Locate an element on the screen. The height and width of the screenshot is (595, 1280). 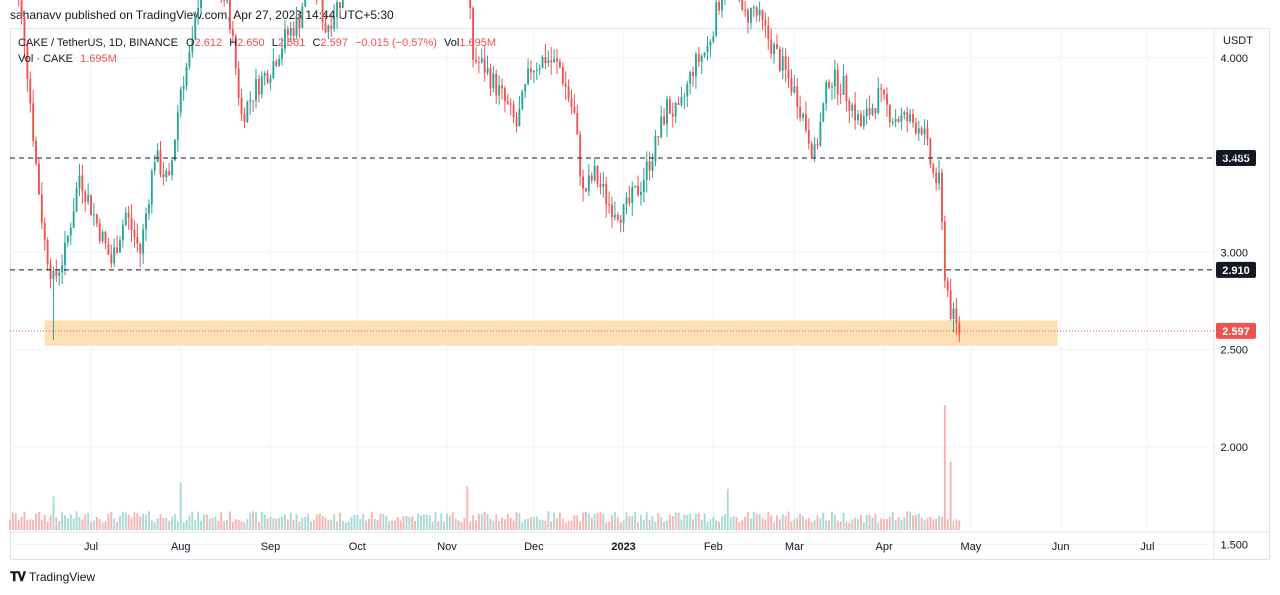
y-tick-label: 2.000 is located at coordinates (1234, 448).